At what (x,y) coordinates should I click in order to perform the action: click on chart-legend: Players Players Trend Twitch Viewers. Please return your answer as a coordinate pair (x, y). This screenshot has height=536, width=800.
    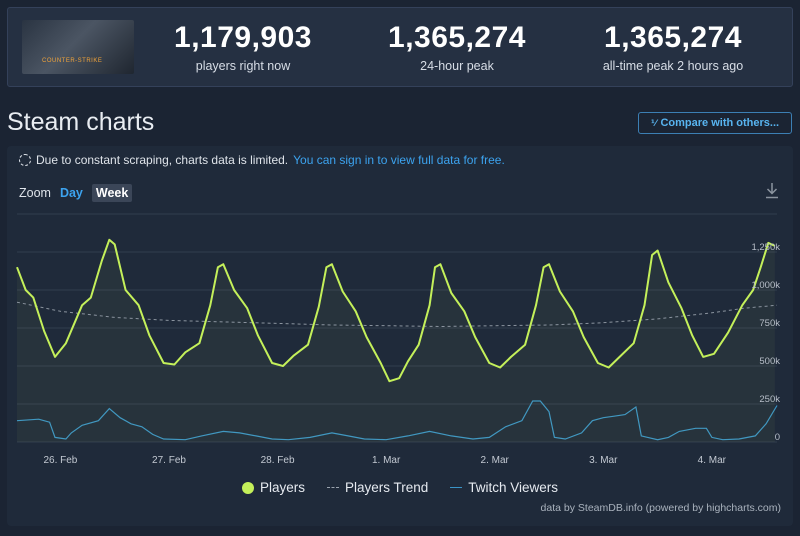
    Looking at the image, I should click on (400, 487).